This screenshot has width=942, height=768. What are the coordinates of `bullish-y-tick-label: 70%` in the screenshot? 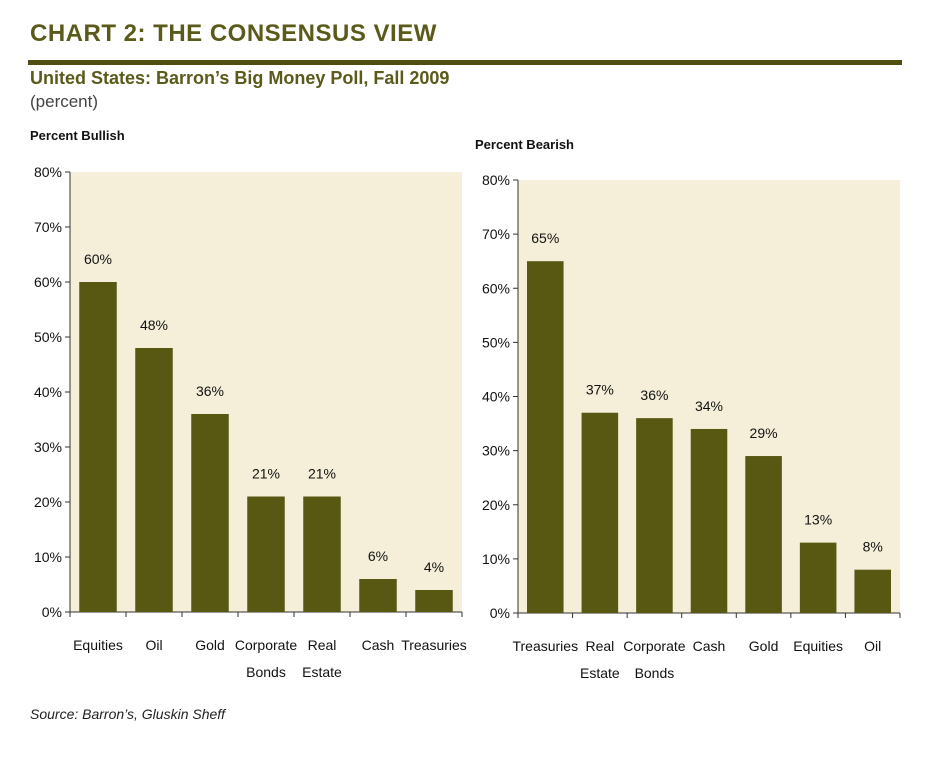 It's located at (48, 227).